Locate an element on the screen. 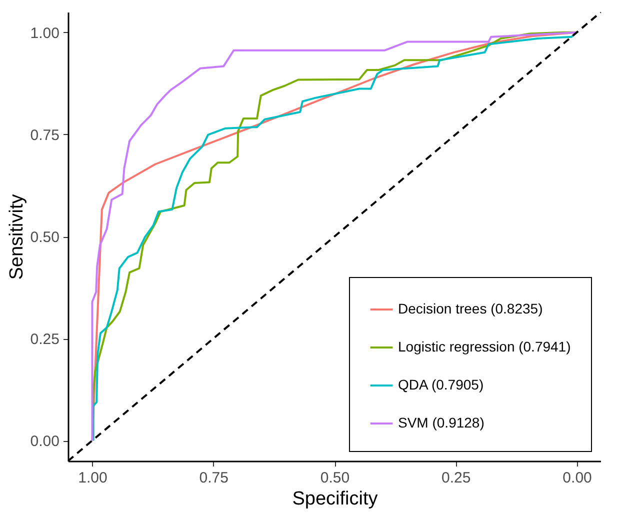 The image size is (620, 520). legend-label: QDA (0.7905) is located at coordinates (441, 384).